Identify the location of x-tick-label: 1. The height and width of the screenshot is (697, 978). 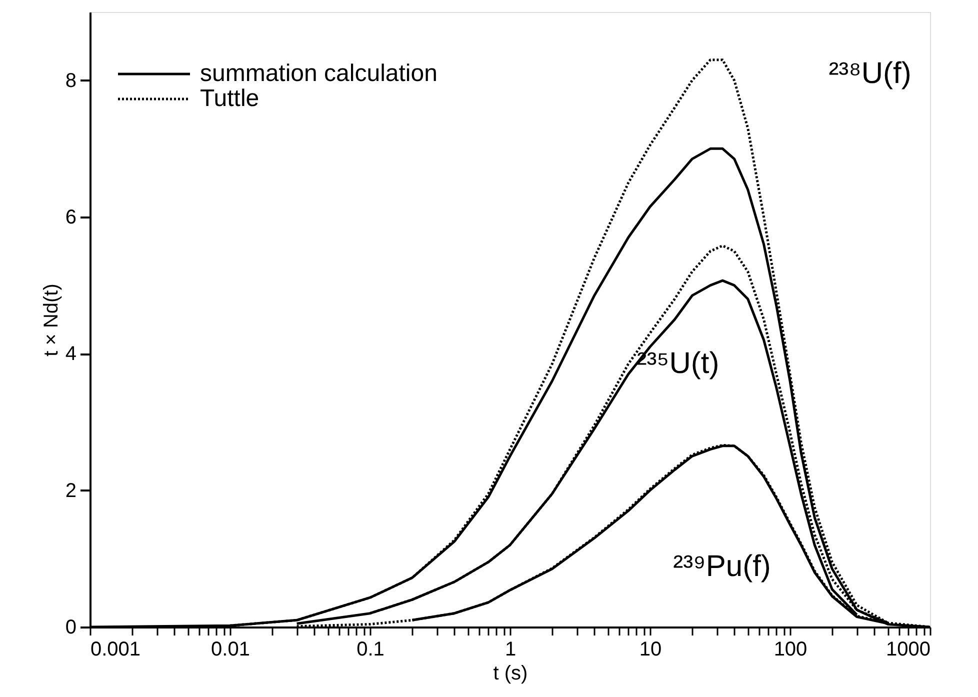
(510, 649).